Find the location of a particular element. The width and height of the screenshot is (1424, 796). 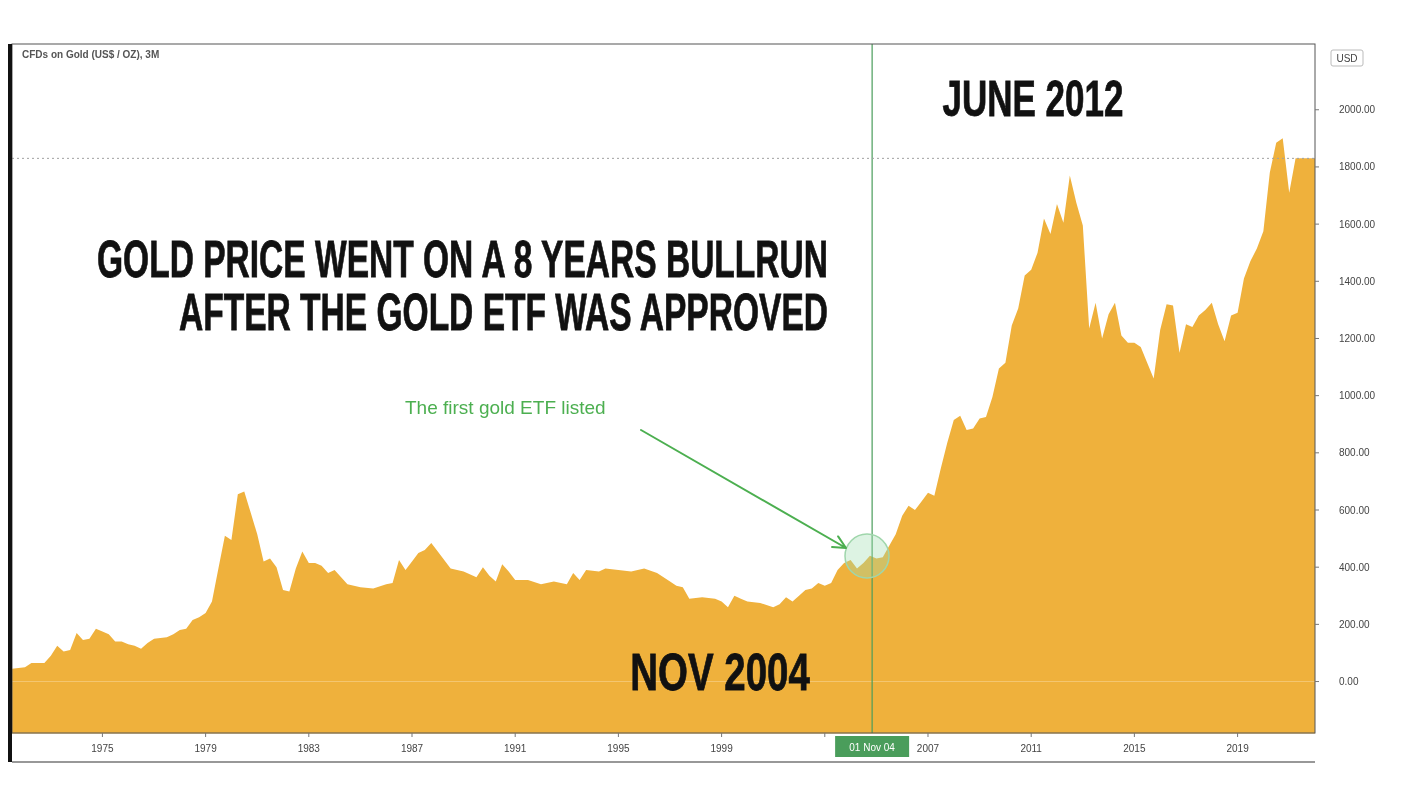

y-tick-label: 1400.00 is located at coordinates (1357, 281).